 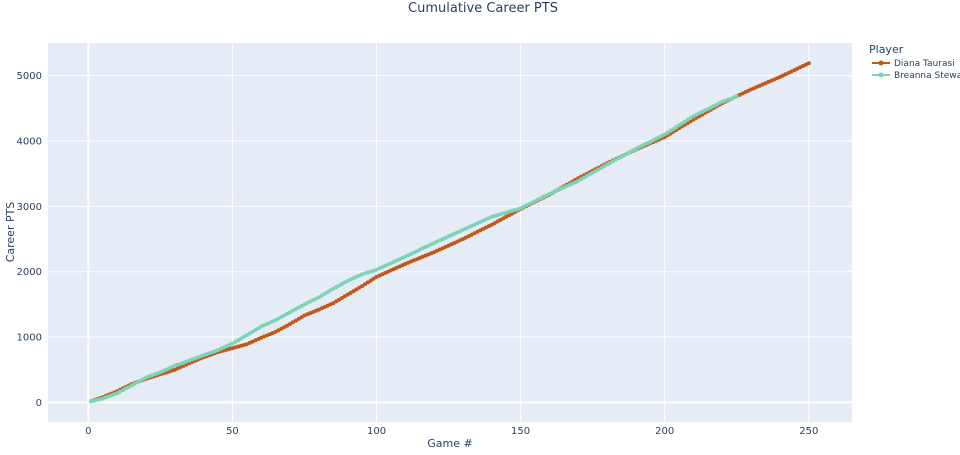 What do you see at coordinates (449, 443) in the screenshot?
I see `x-axis-title: Game #` at bounding box center [449, 443].